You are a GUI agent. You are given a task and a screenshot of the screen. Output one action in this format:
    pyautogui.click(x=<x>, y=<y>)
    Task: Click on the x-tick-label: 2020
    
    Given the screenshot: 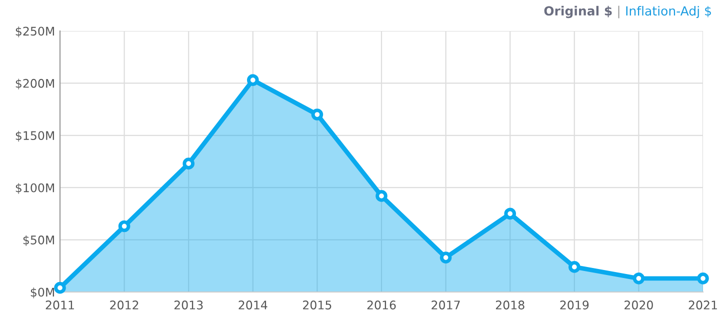 What is the action you would take?
    pyautogui.click(x=638, y=305)
    